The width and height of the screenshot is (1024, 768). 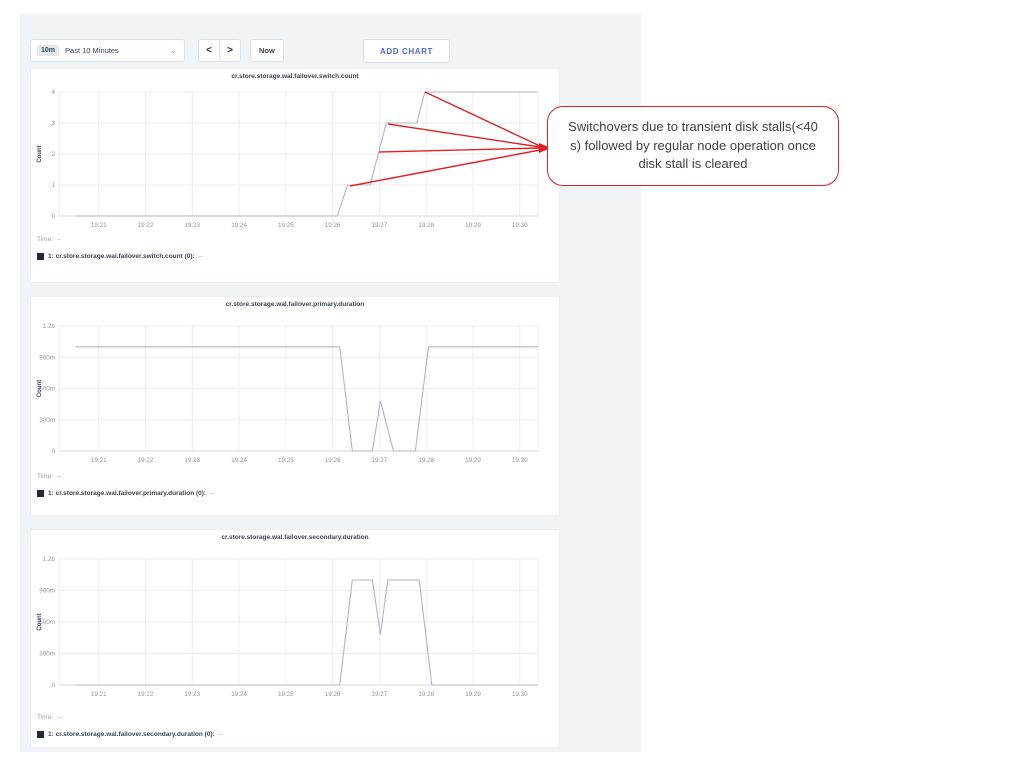 What do you see at coordinates (53, 123) in the screenshot?
I see `svg-text: 3` at bounding box center [53, 123].